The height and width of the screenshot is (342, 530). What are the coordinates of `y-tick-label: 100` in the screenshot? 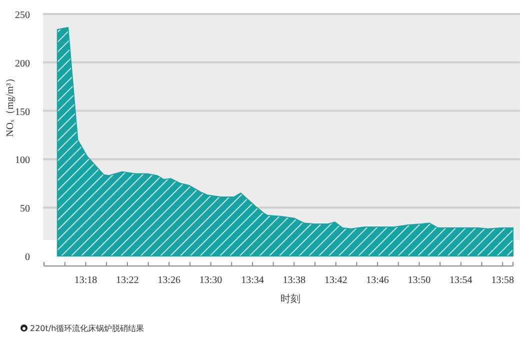 It's located at (22, 160).